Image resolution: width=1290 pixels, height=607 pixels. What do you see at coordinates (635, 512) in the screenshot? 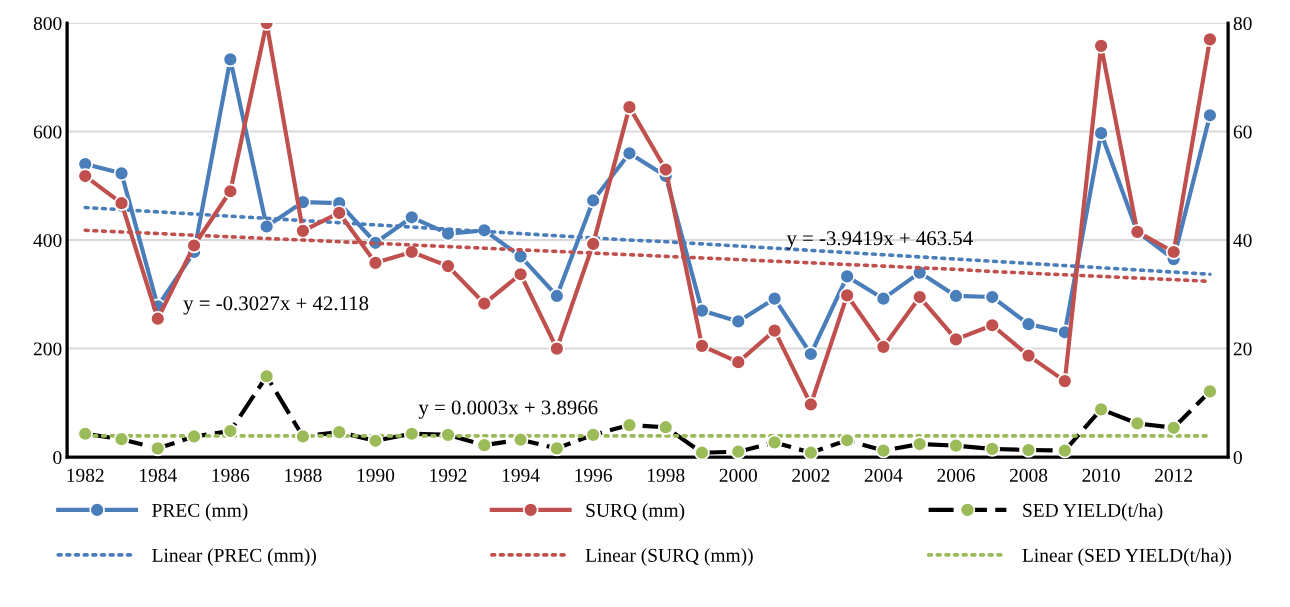
I see `legend-label: SURQ (mm)` at bounding box center [635, 512].